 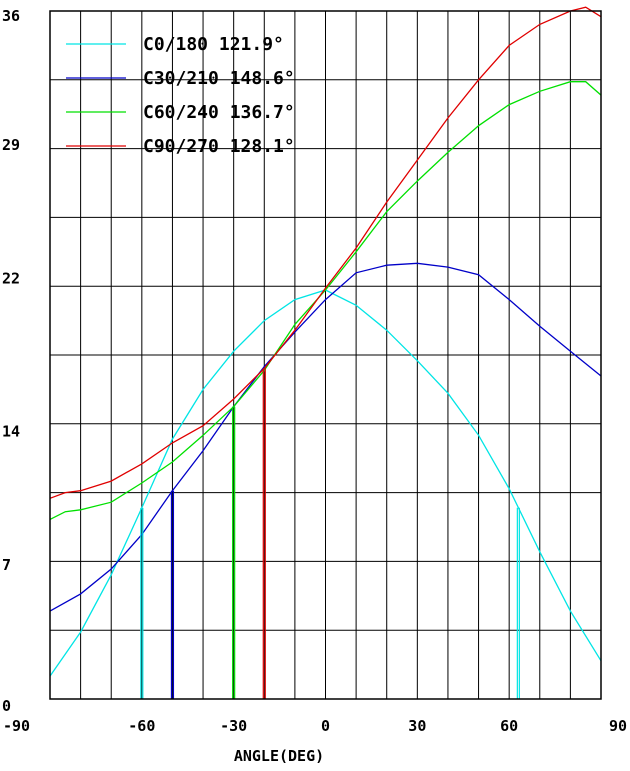 What do you see at coordinates (325, 726) in the screenshot?
I see `x-tick-label: 0` at bounding box center [325, 726].